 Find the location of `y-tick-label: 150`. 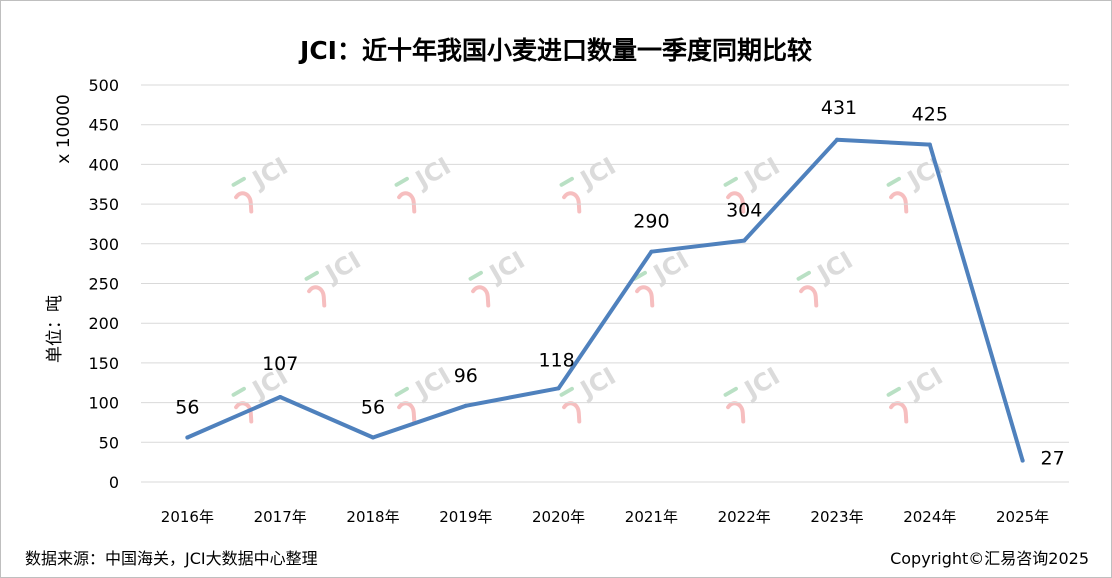

y-tick-label: 150 is located at coordinates (103, 363).